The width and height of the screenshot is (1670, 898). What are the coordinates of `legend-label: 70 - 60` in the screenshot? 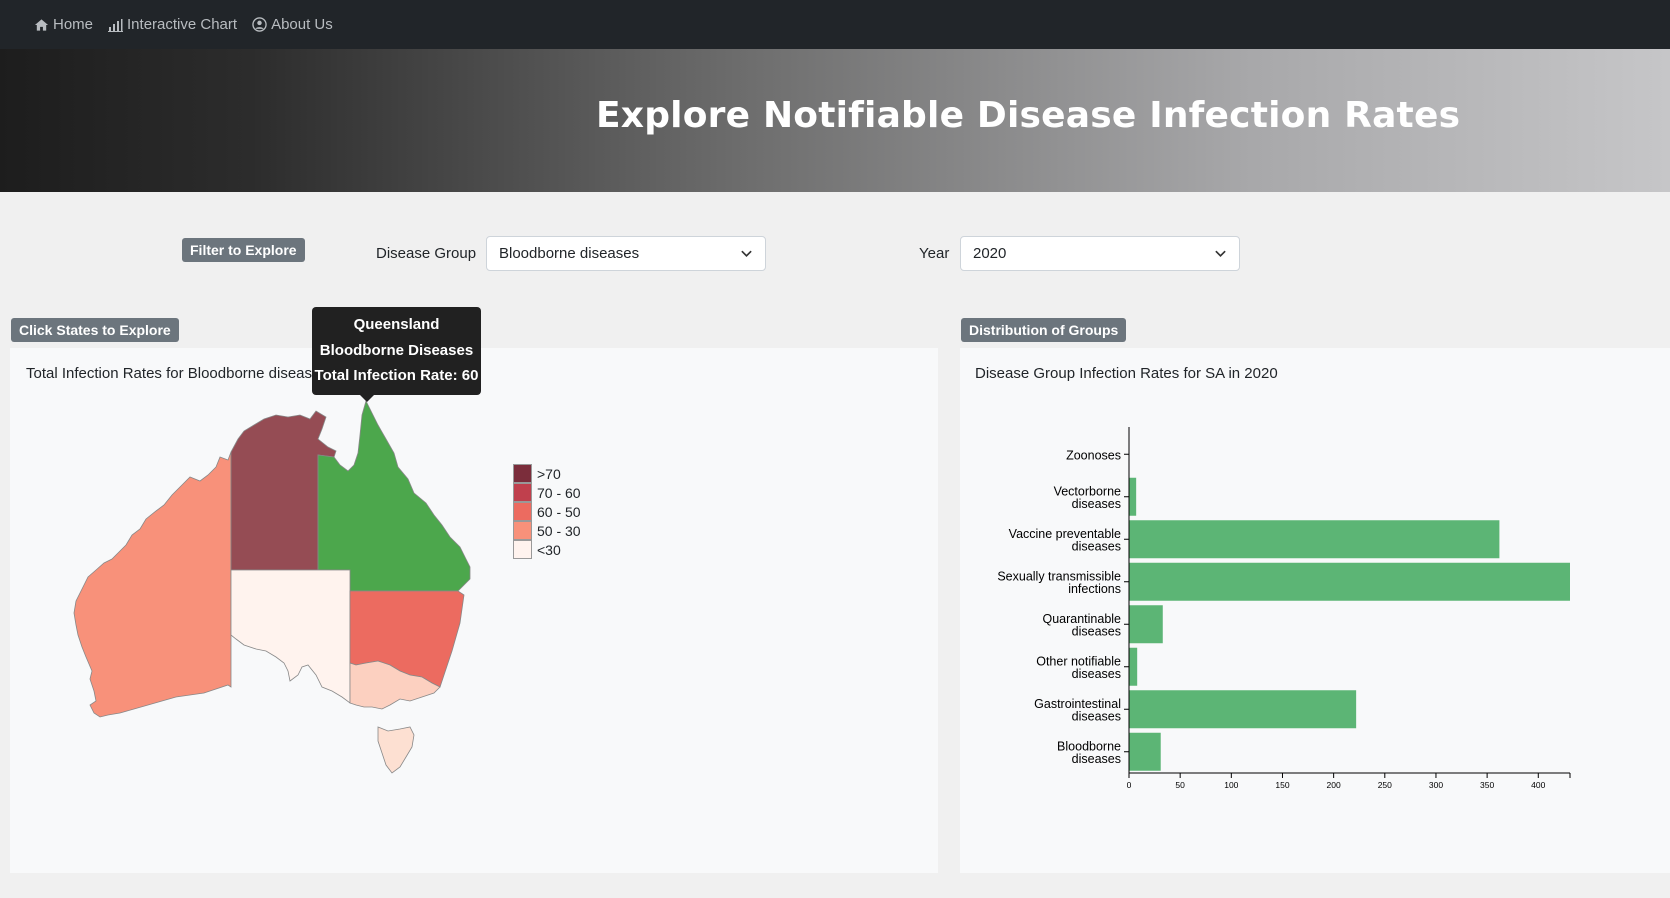 It's located at (559, 492).